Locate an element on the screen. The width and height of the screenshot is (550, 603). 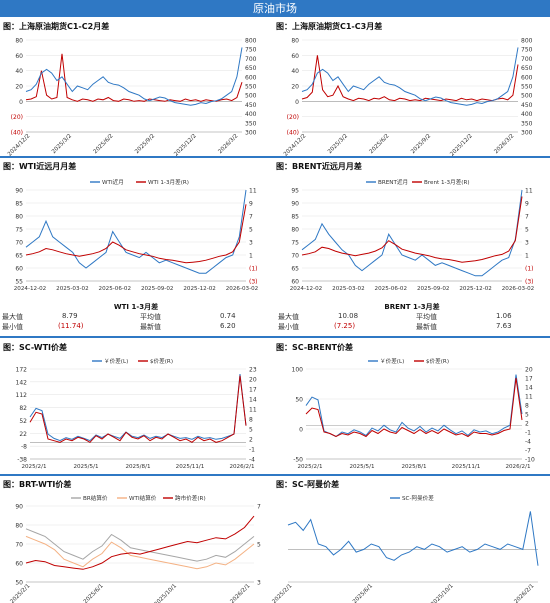
y-right-tick-label: -7 is located at coordinates (528, 451).